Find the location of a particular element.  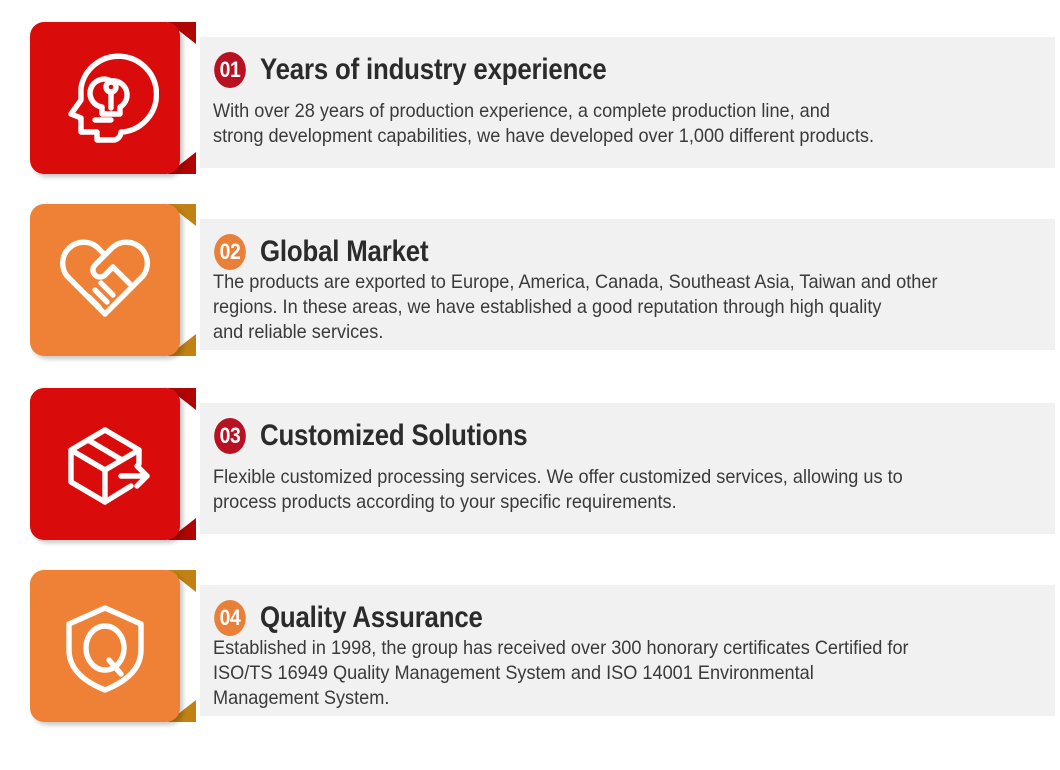

feature-heading-03: 03 Customized Solutions is located at coordinates (391, 436).